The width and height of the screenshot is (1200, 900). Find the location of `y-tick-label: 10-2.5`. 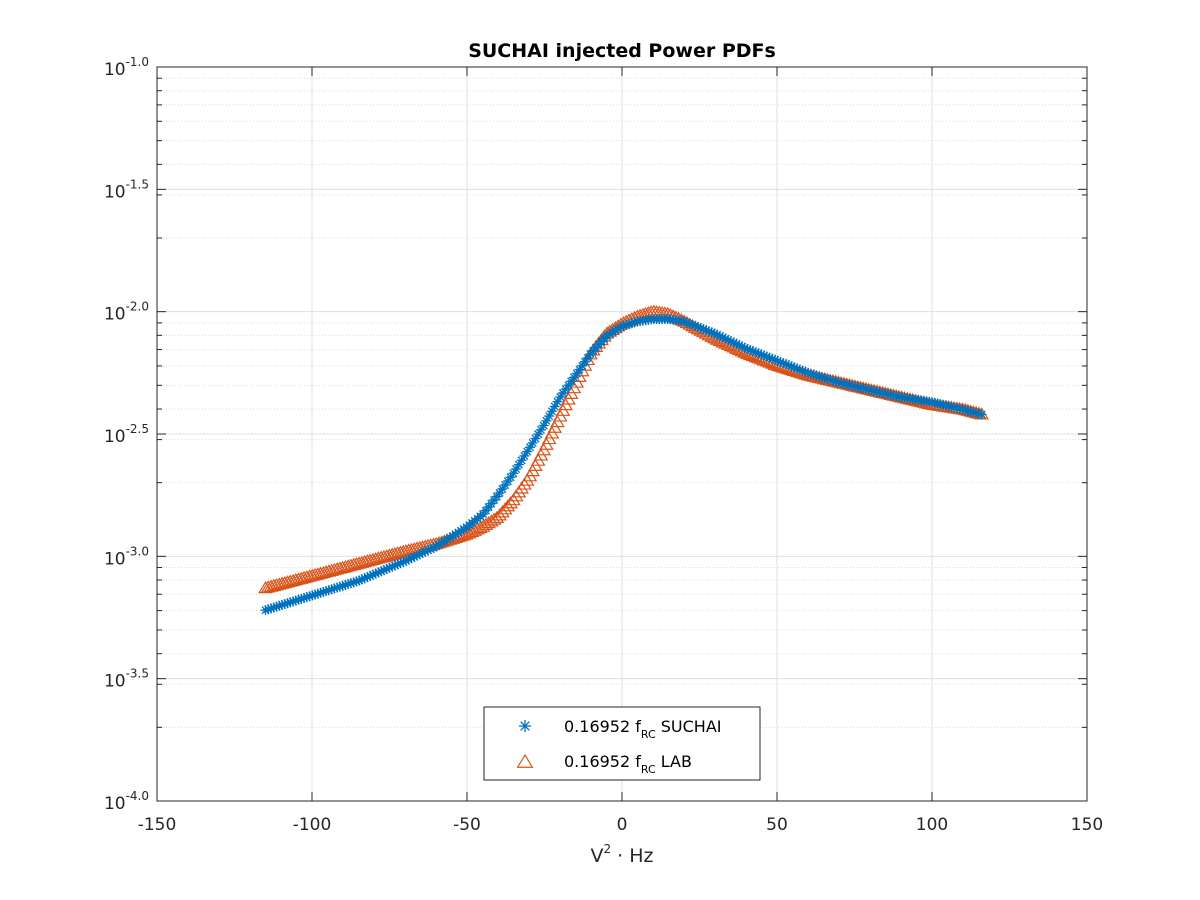

y-tick-label: 10-2.5 is located at coordinates (126, 434).